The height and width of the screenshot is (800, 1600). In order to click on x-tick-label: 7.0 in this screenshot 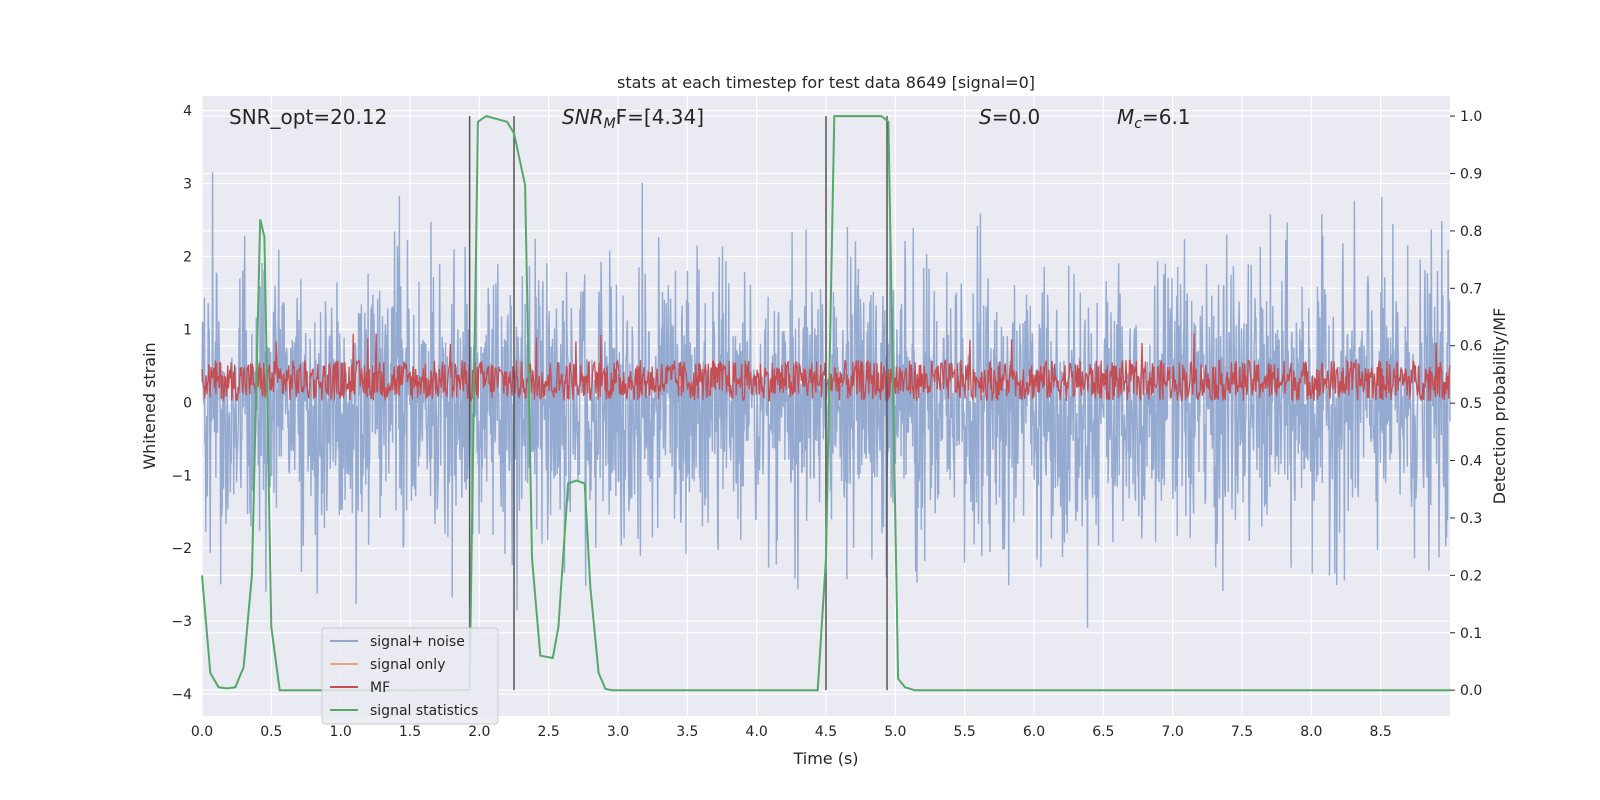, I will do `click(1173, 732)`.